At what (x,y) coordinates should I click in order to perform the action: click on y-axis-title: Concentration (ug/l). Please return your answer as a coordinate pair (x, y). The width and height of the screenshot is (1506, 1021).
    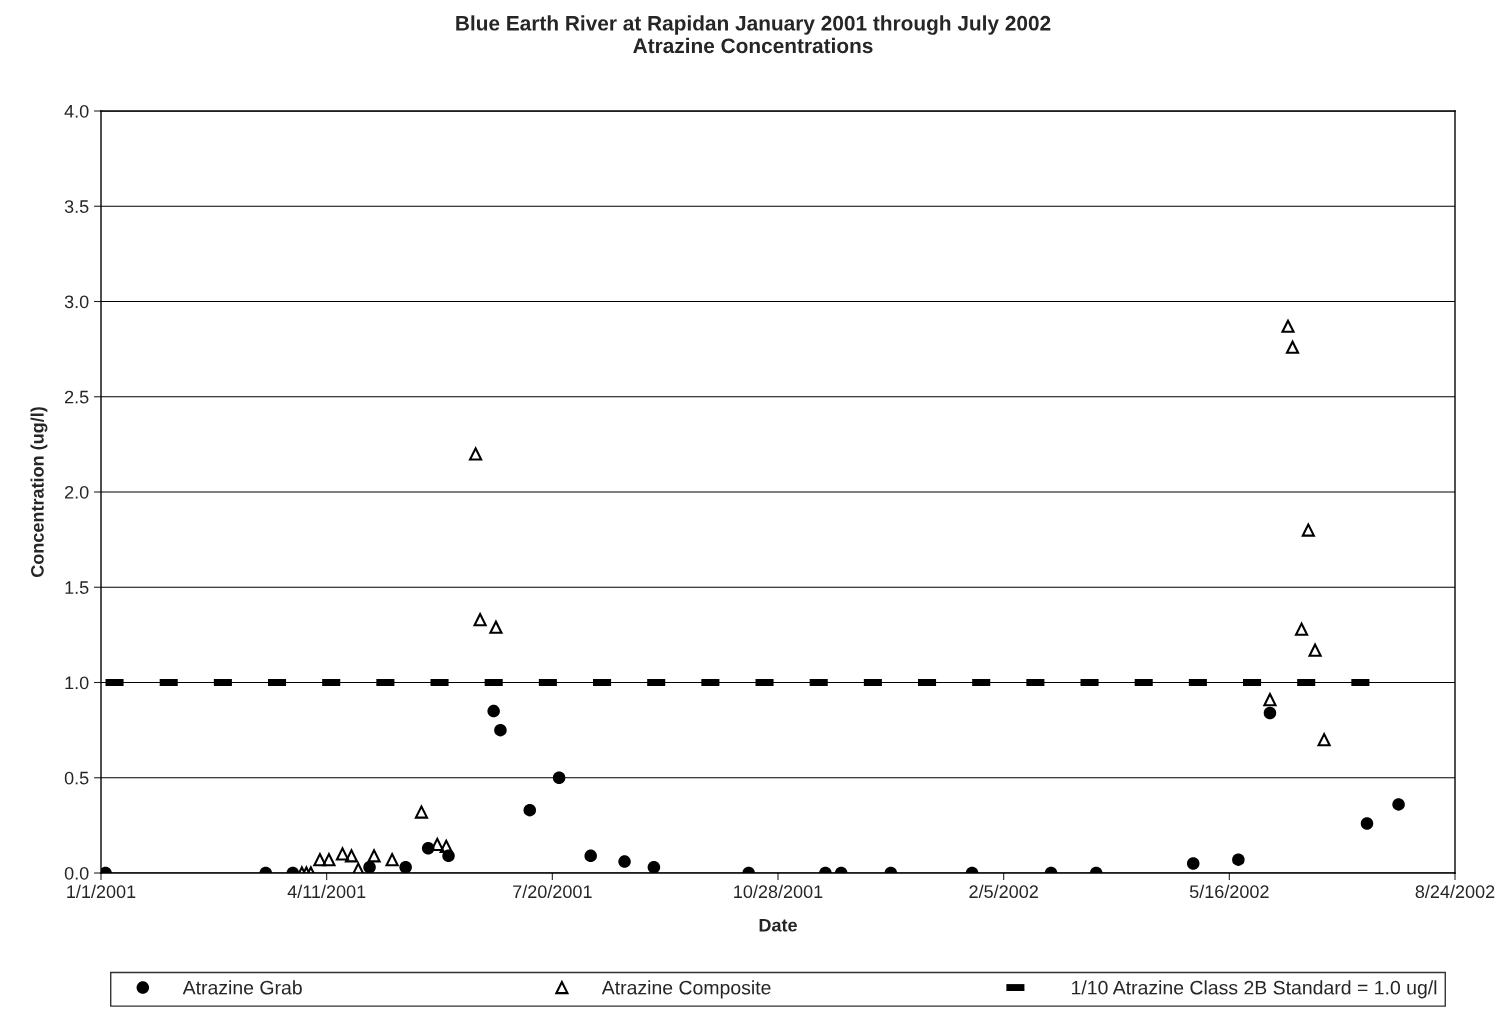
    Looking at the image, I should click on (39, 492).